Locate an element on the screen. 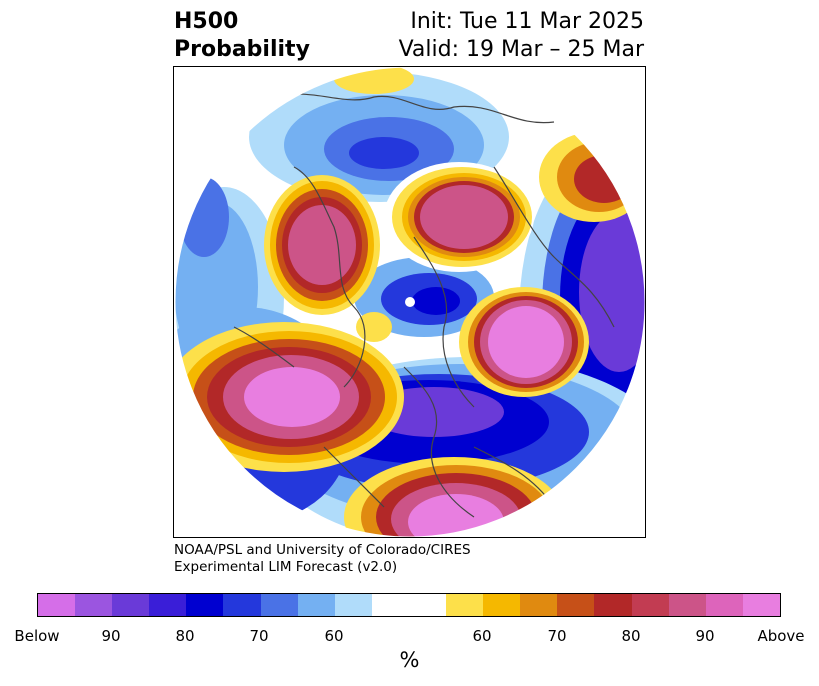  colorbar-tick-label: Below is located at coordinates (37, 636).